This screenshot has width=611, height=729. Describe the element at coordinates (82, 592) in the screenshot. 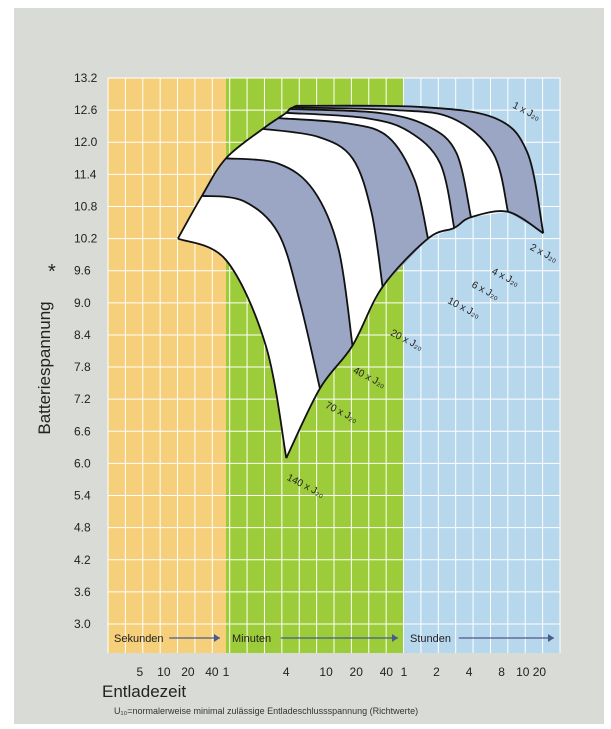

I see `y-tick-16: 3.6` at that location.